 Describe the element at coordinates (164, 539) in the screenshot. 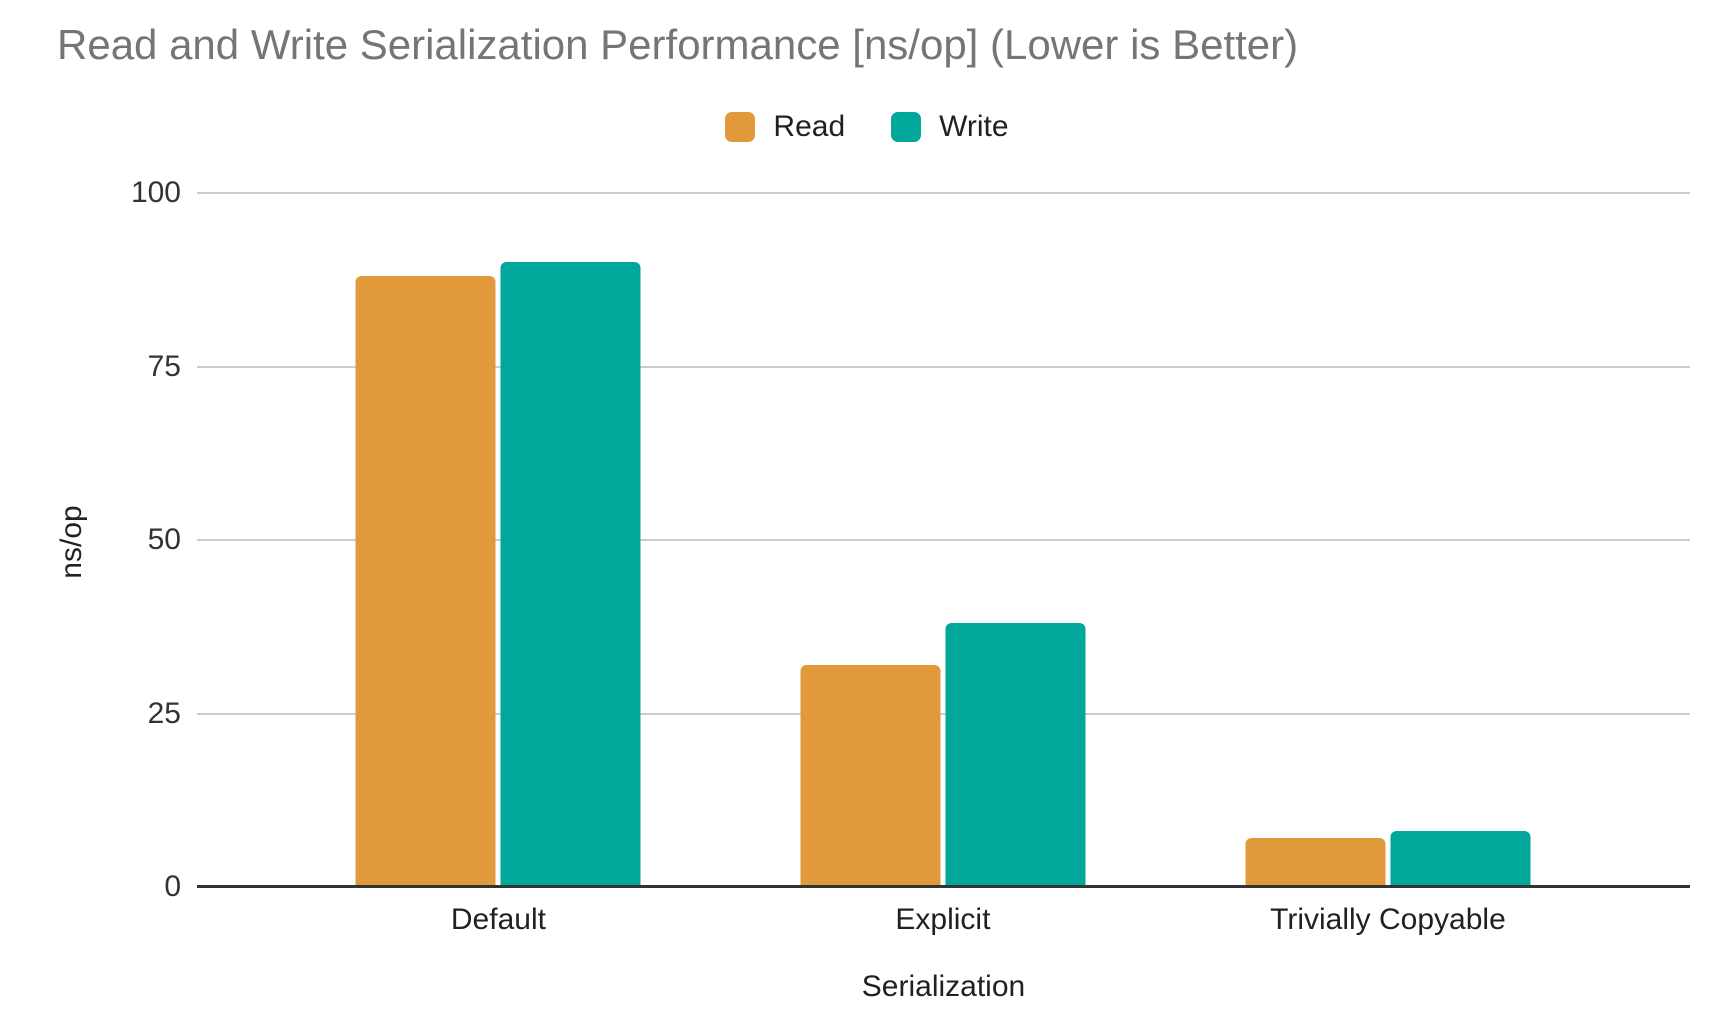

I see `y-tick-label-50: 50` at that location.